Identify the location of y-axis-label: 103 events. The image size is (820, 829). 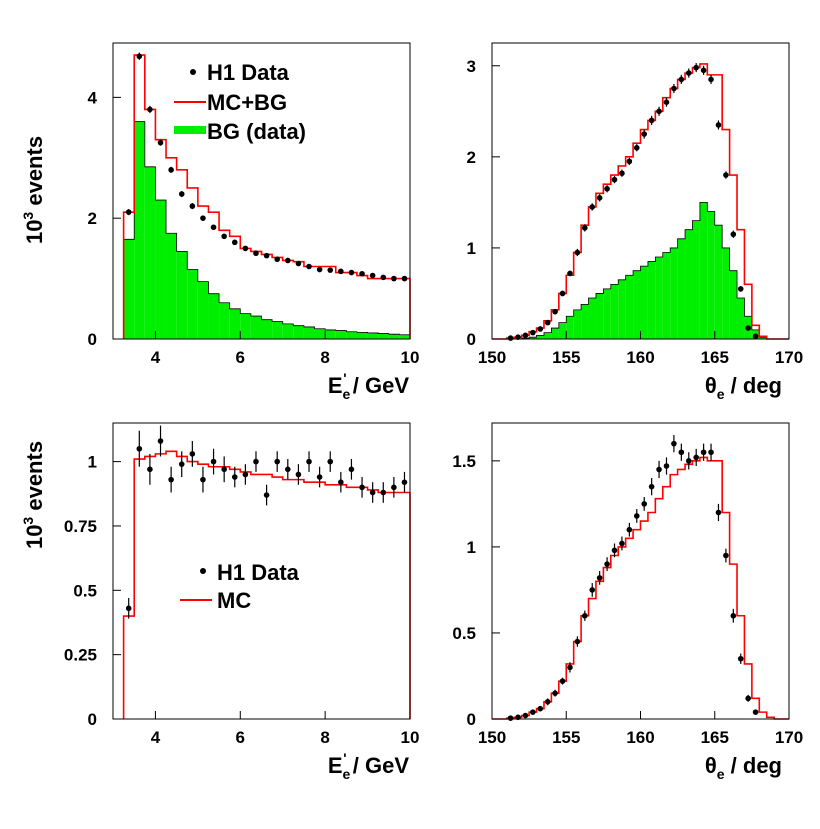
(33, 190).